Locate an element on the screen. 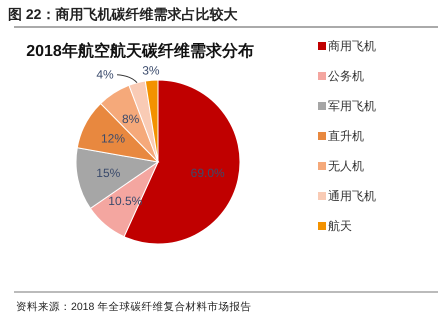 Image resolution: width=438 pixels, height=325 pixels. title: 图 22：商用飞机碳纤维需求占比较大 is located at coordinates (123, 14).